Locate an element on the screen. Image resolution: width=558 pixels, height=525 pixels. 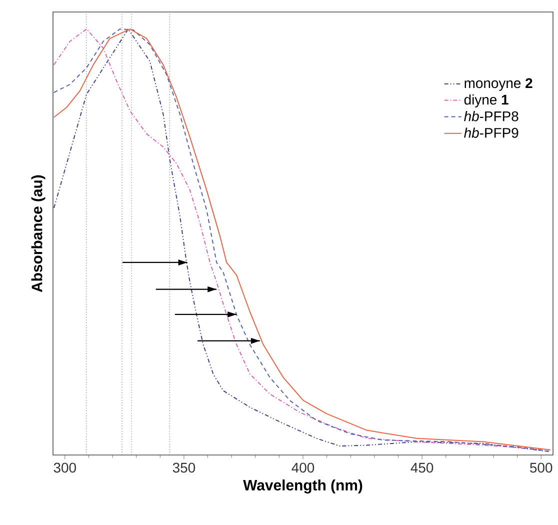
x-tick-label: 450 is located at coordinates (422, 467).